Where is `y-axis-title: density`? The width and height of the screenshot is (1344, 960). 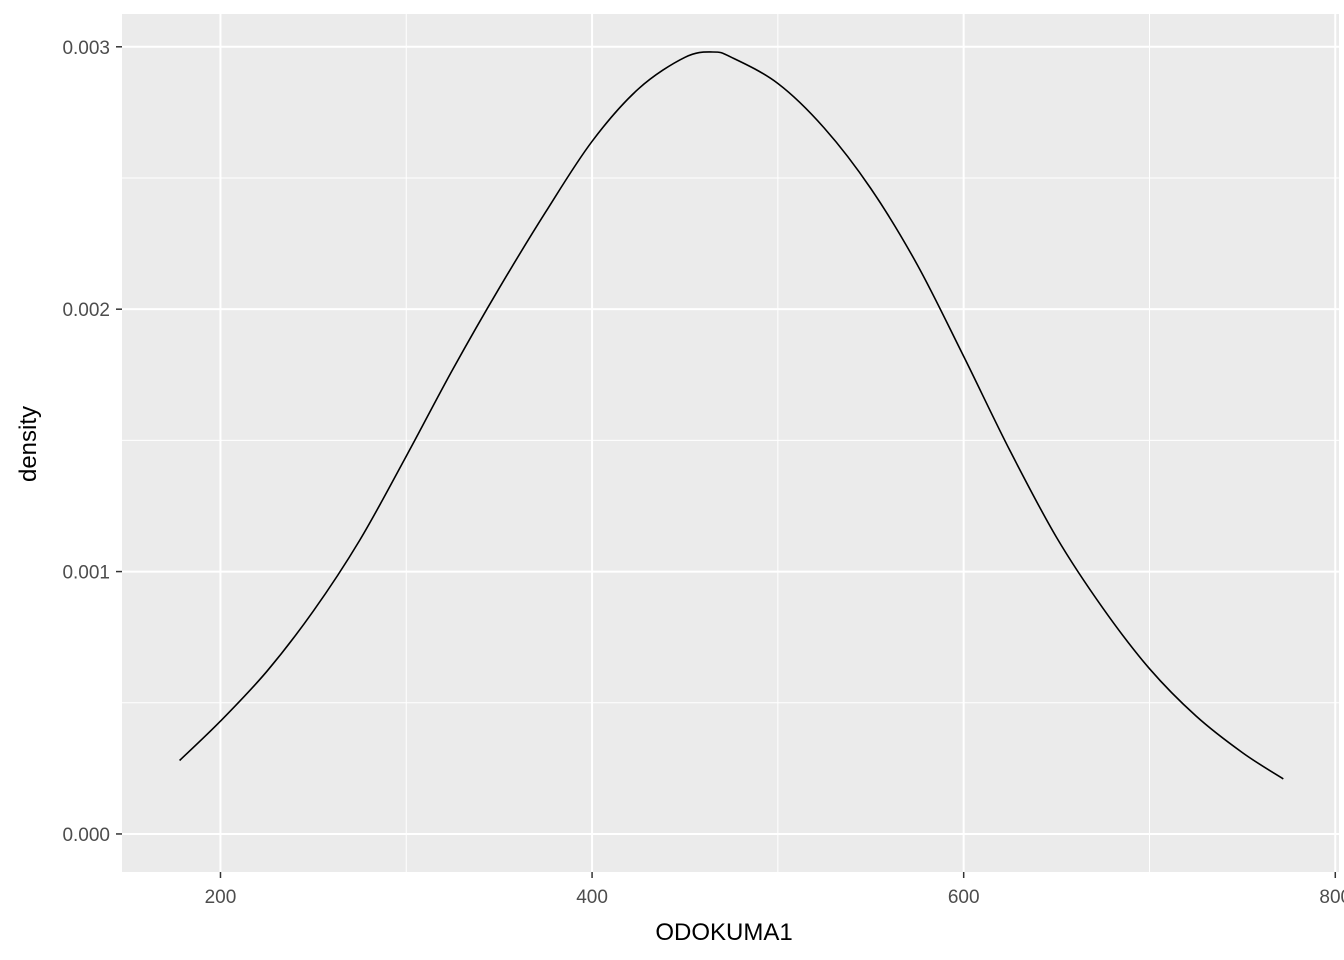
y-axis-title: density is located at coordinates (28, 444).